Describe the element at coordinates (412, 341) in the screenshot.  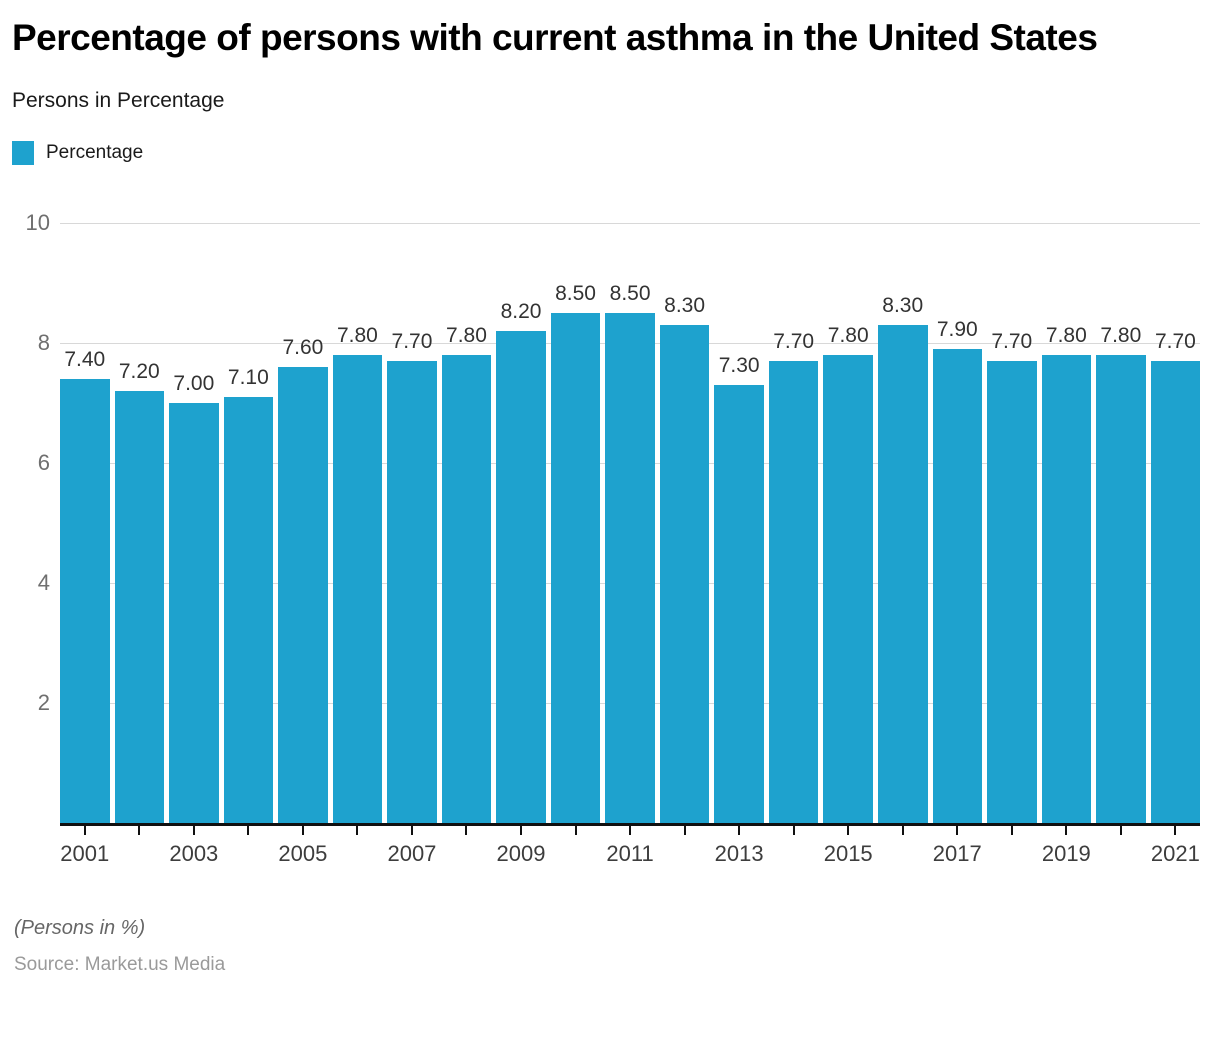
I see `bar-value-label-2007: 7.70` at that location.